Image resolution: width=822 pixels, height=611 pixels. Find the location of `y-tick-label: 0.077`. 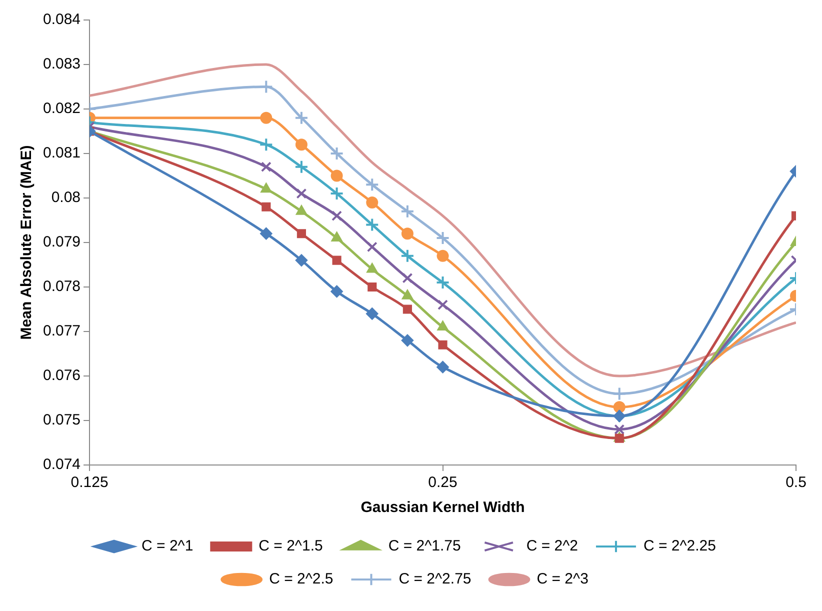

y-tick-label: 0.077 is located at coordinates (61, 331).